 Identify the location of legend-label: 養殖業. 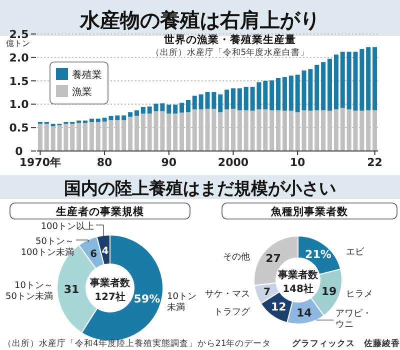
(87, 75).